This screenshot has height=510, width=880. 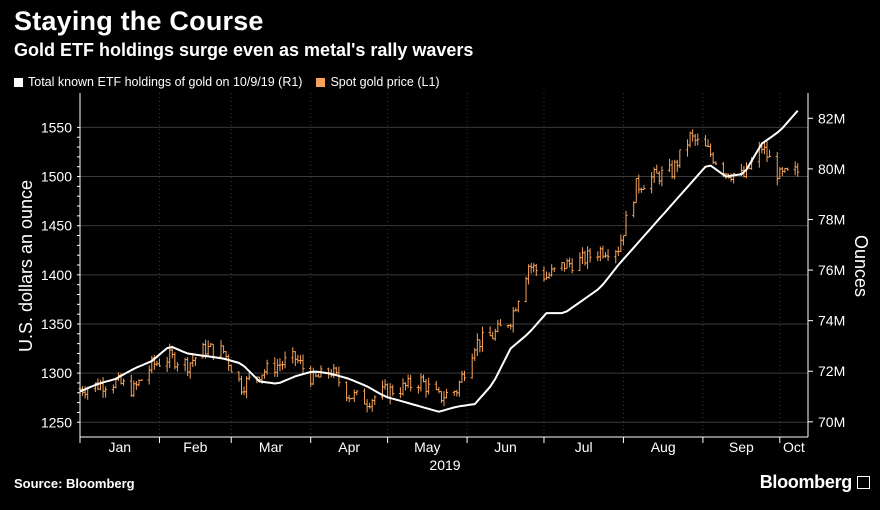 What do you see at coordinates (119, 447) in the screenshot?
I see `x-tick-Jan: Jan` at bounding box center [119, 447].